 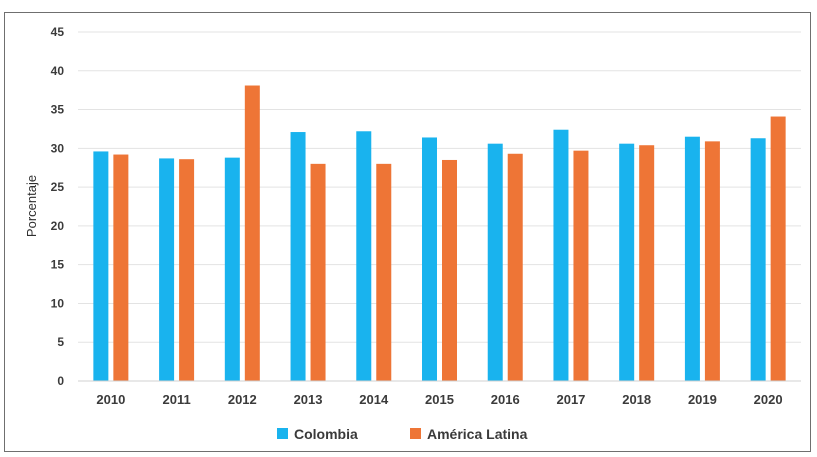 What do you see at coordinates (167, 269) in the screenshot?
I see `bar-colombia-2011` at bounding box center [167, 269].